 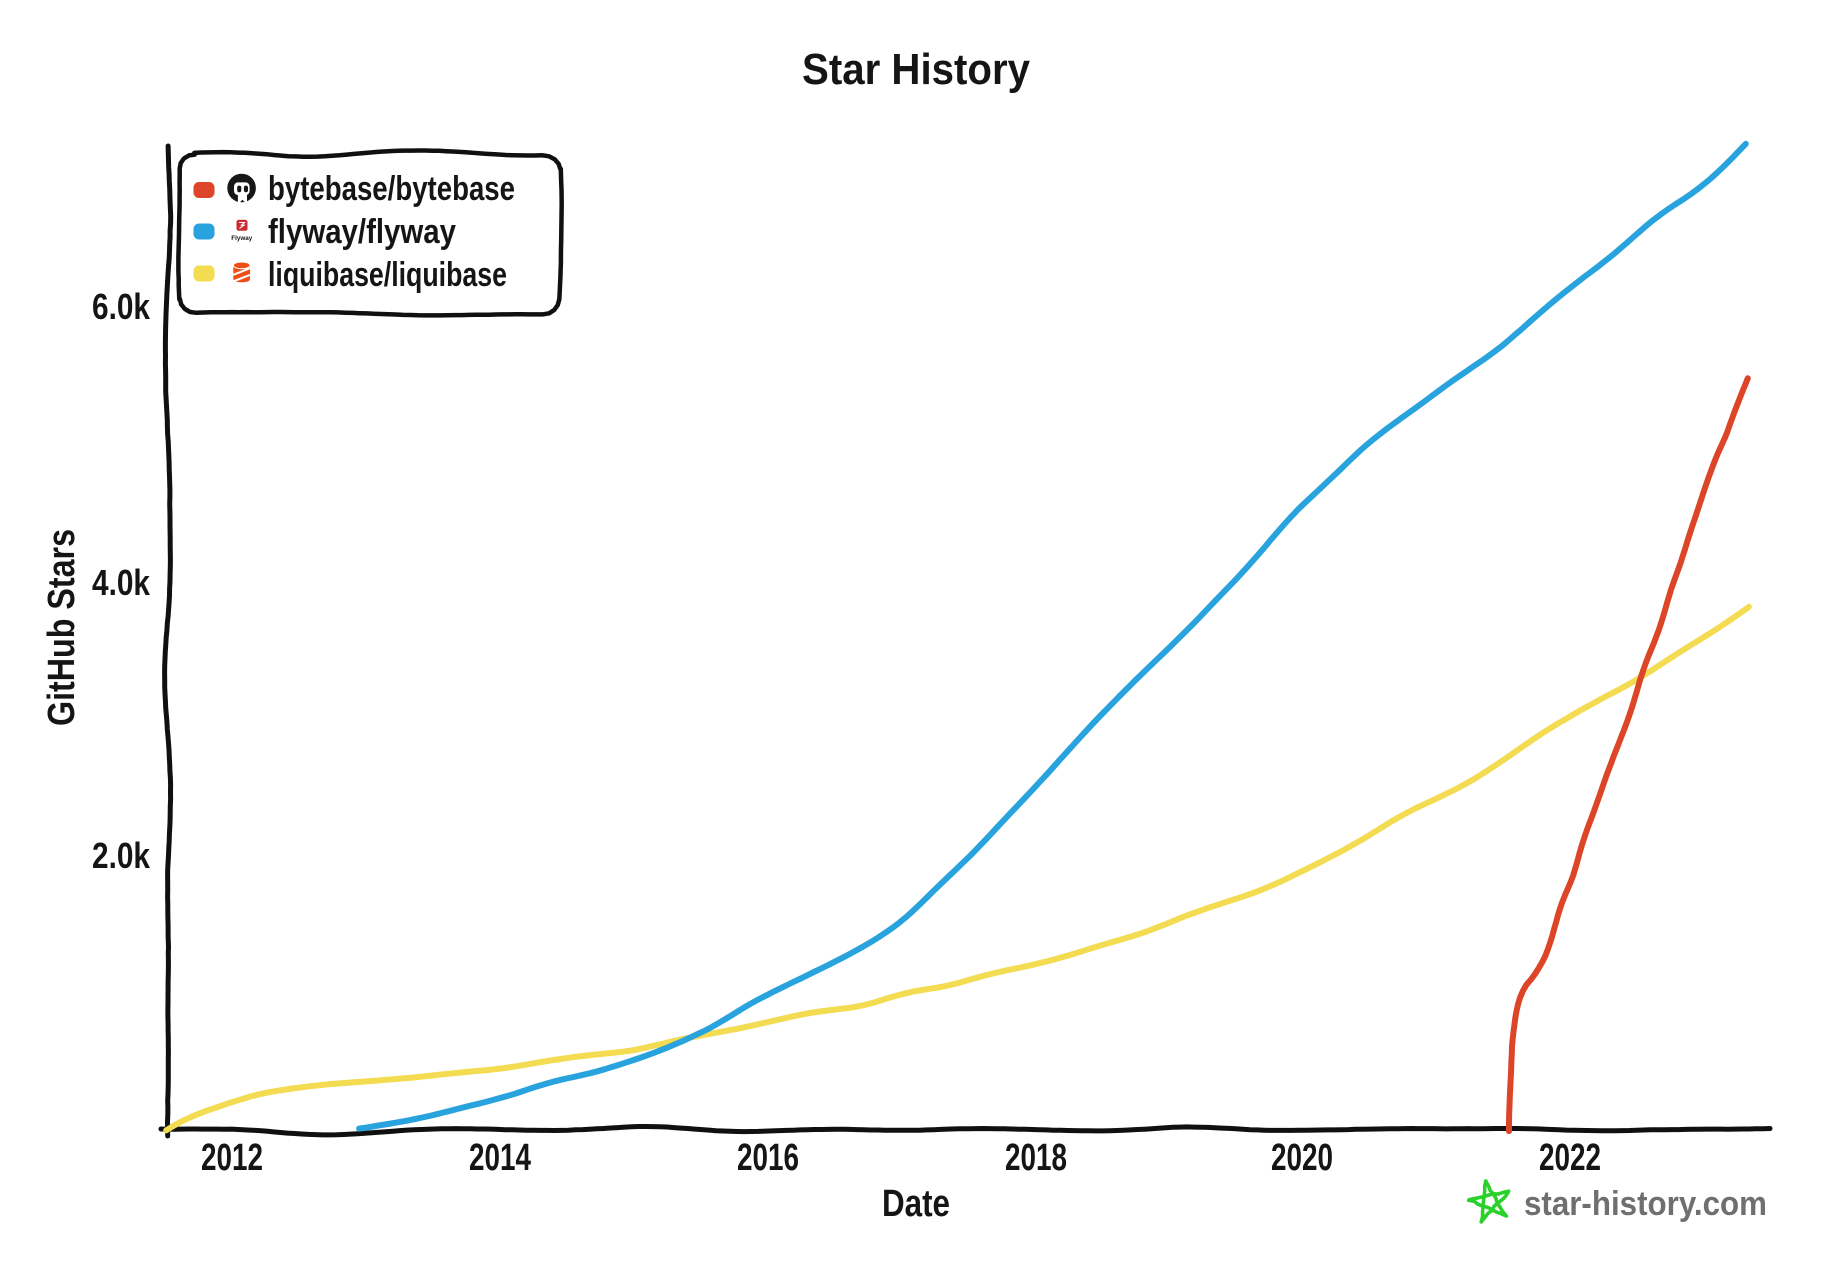 I want to click on svg-text: 2.0k, so click(x=121, y=855).